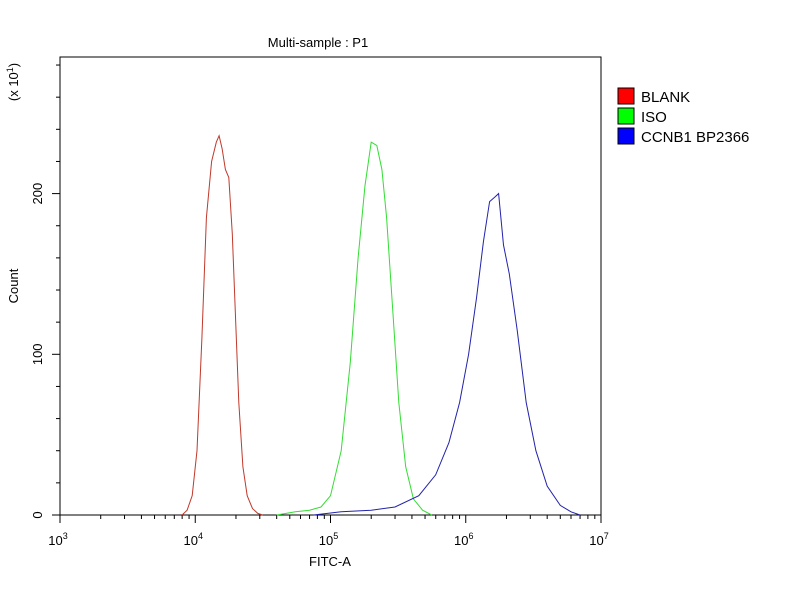 This screenshot has height=600, width=800. What do you see at coordinates (695, 137) in the screenshot?
I see `legend-label: CCNB1 BP2366` at bounding box center [695, 137].